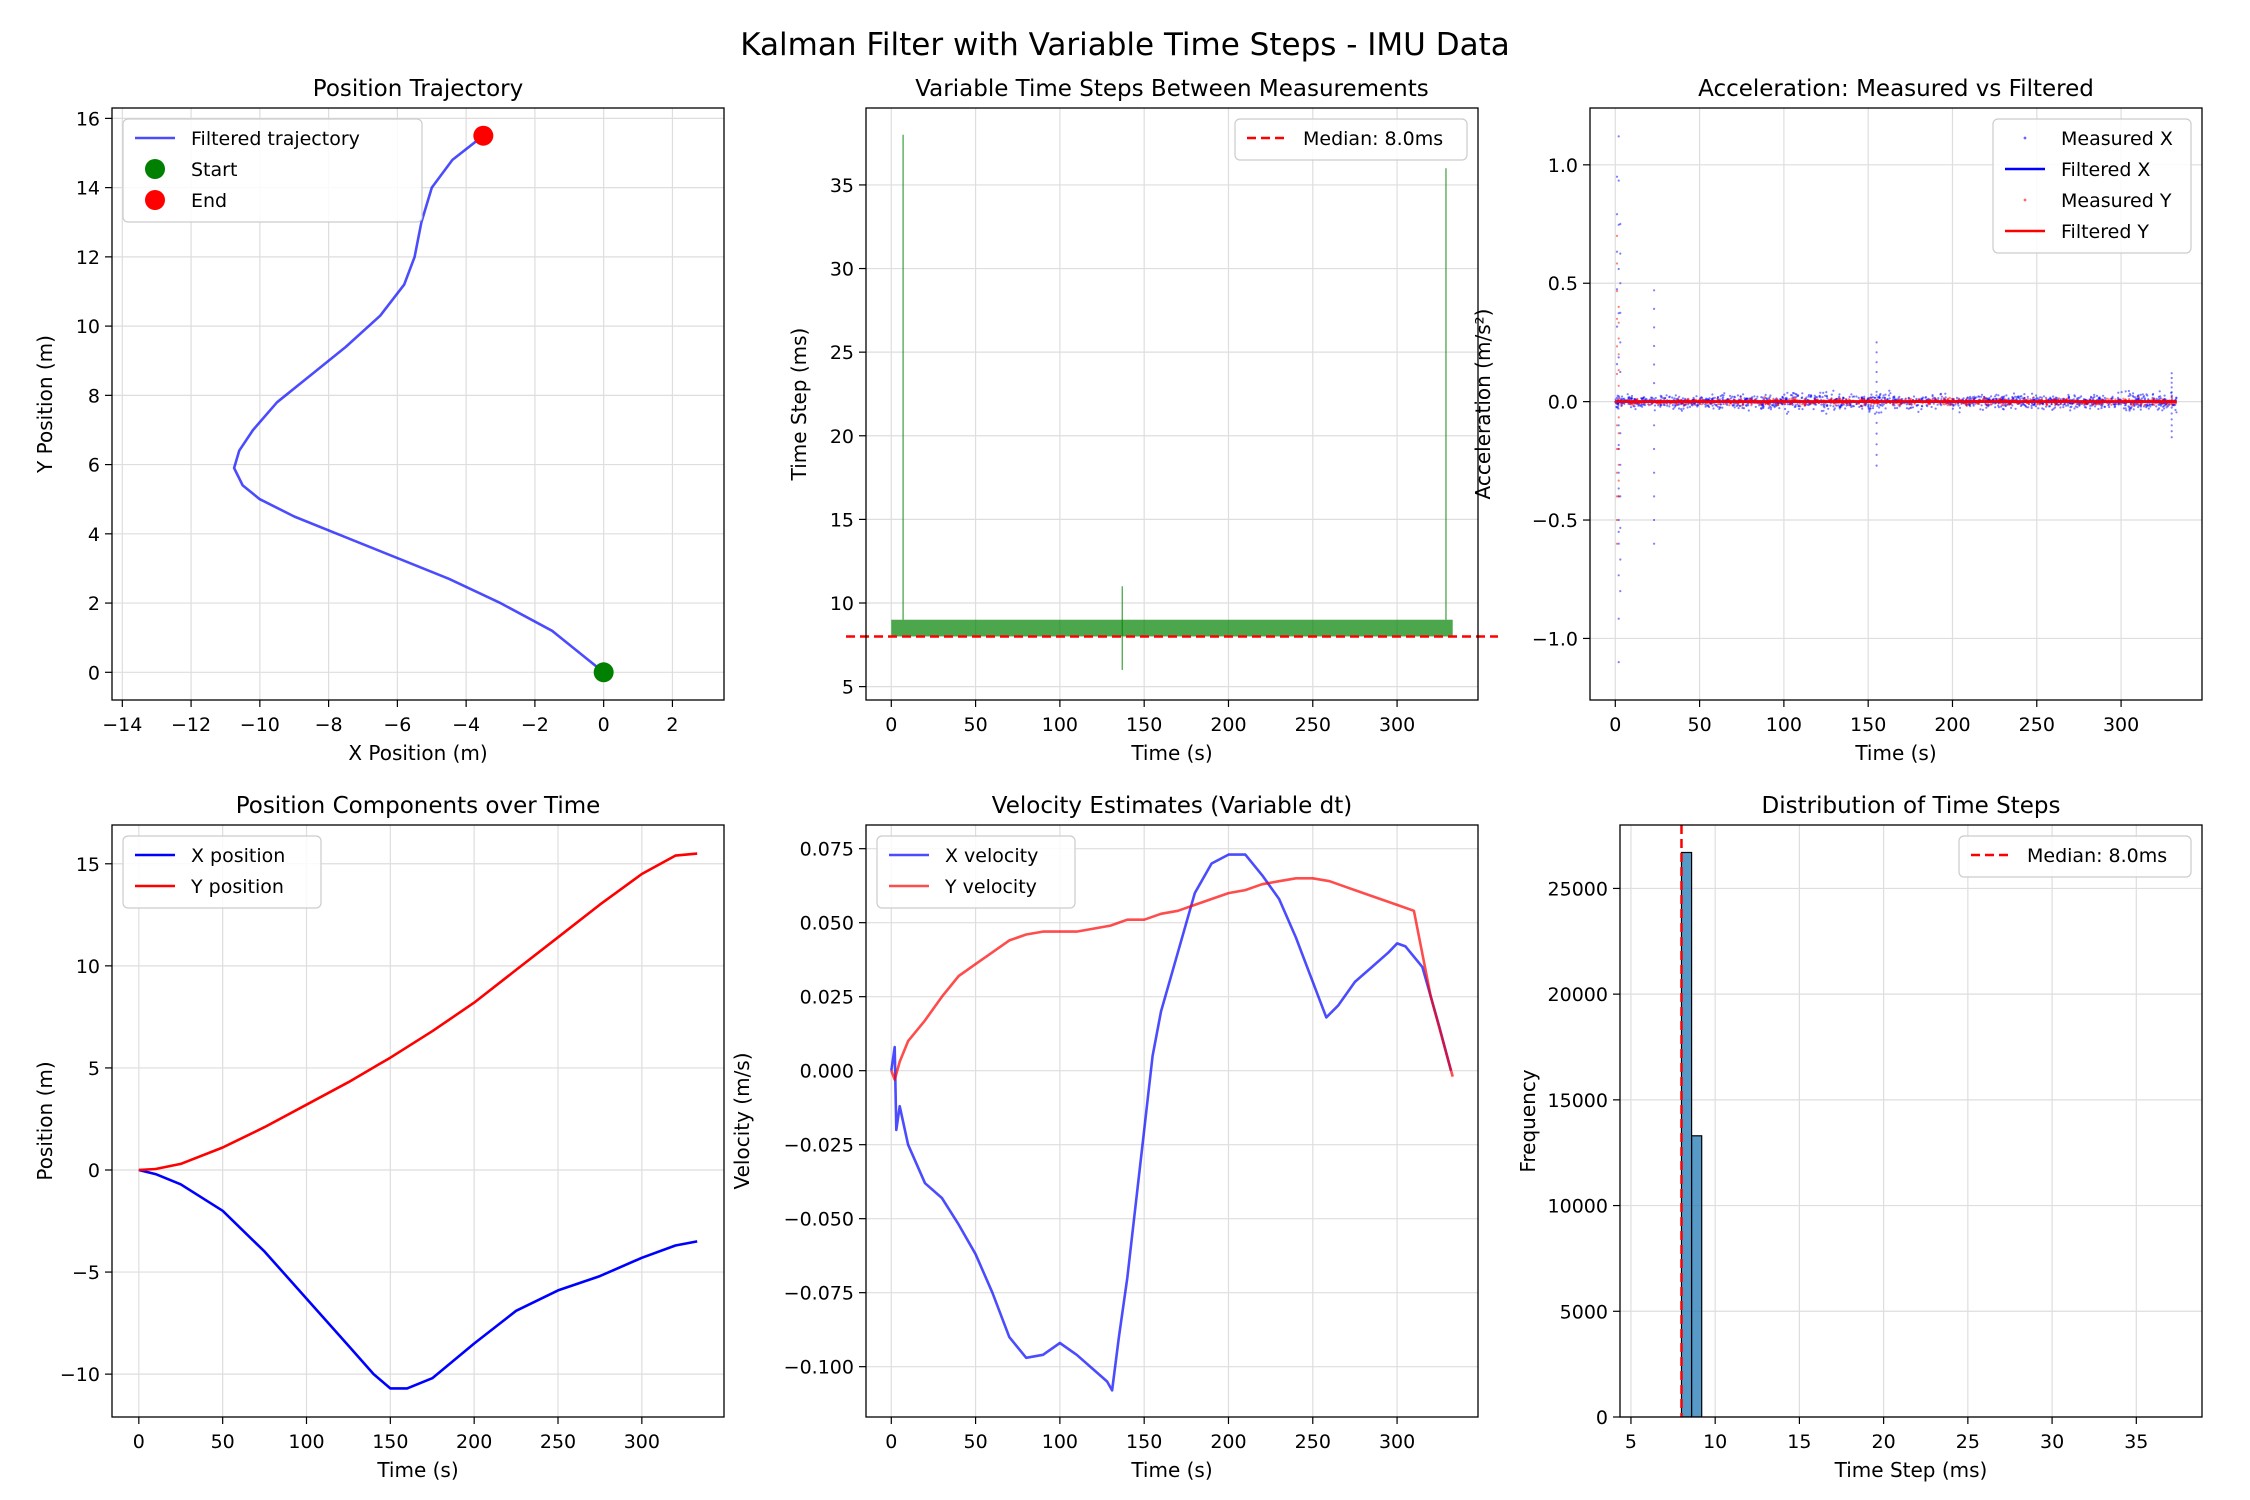  I want to click on x-tick-label: 50, so click(975, 1442).